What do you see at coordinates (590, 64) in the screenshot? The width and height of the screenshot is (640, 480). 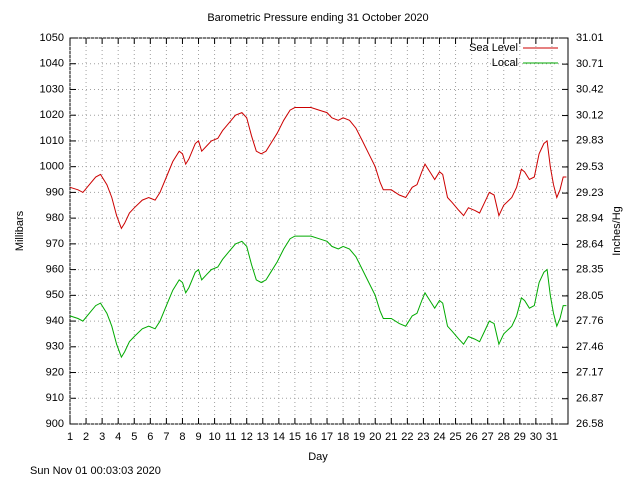 I see `y2-tick-label: 30.71` at bounding box center [590, 64].